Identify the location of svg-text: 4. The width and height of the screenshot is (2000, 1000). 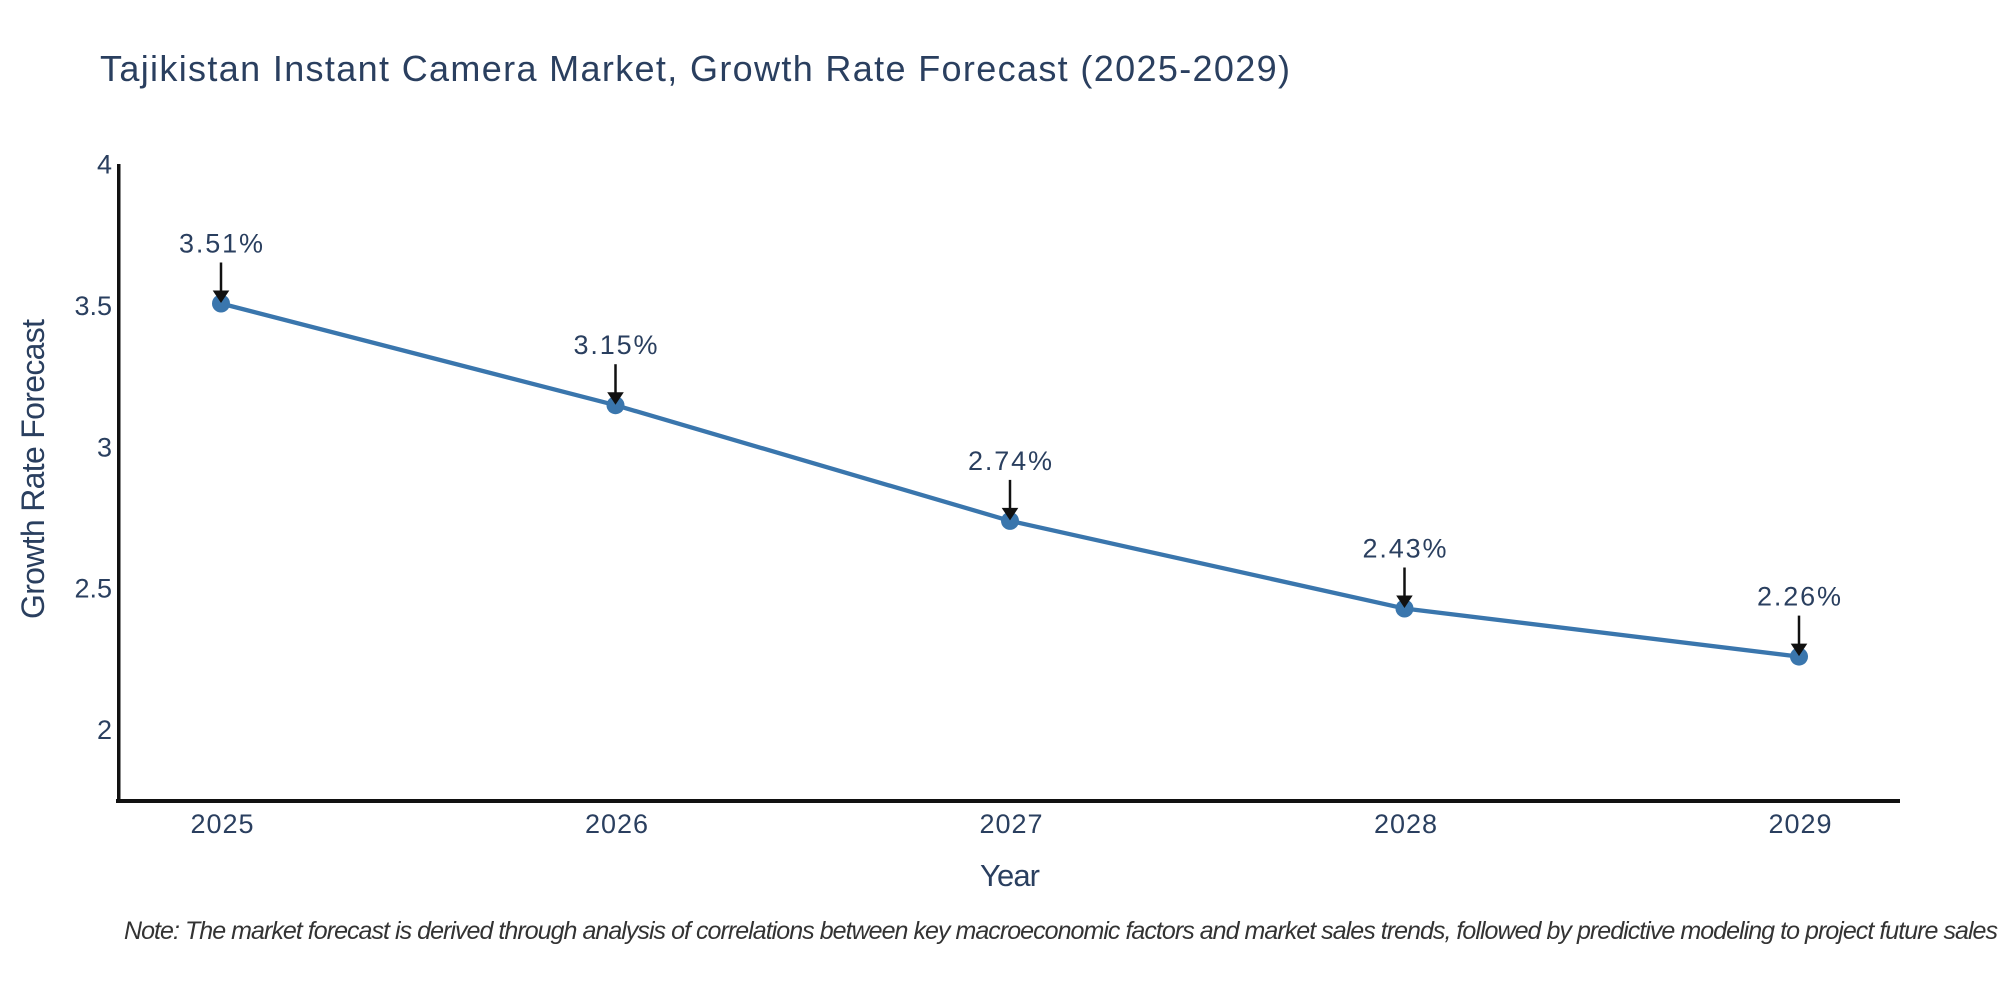
(104, 165).